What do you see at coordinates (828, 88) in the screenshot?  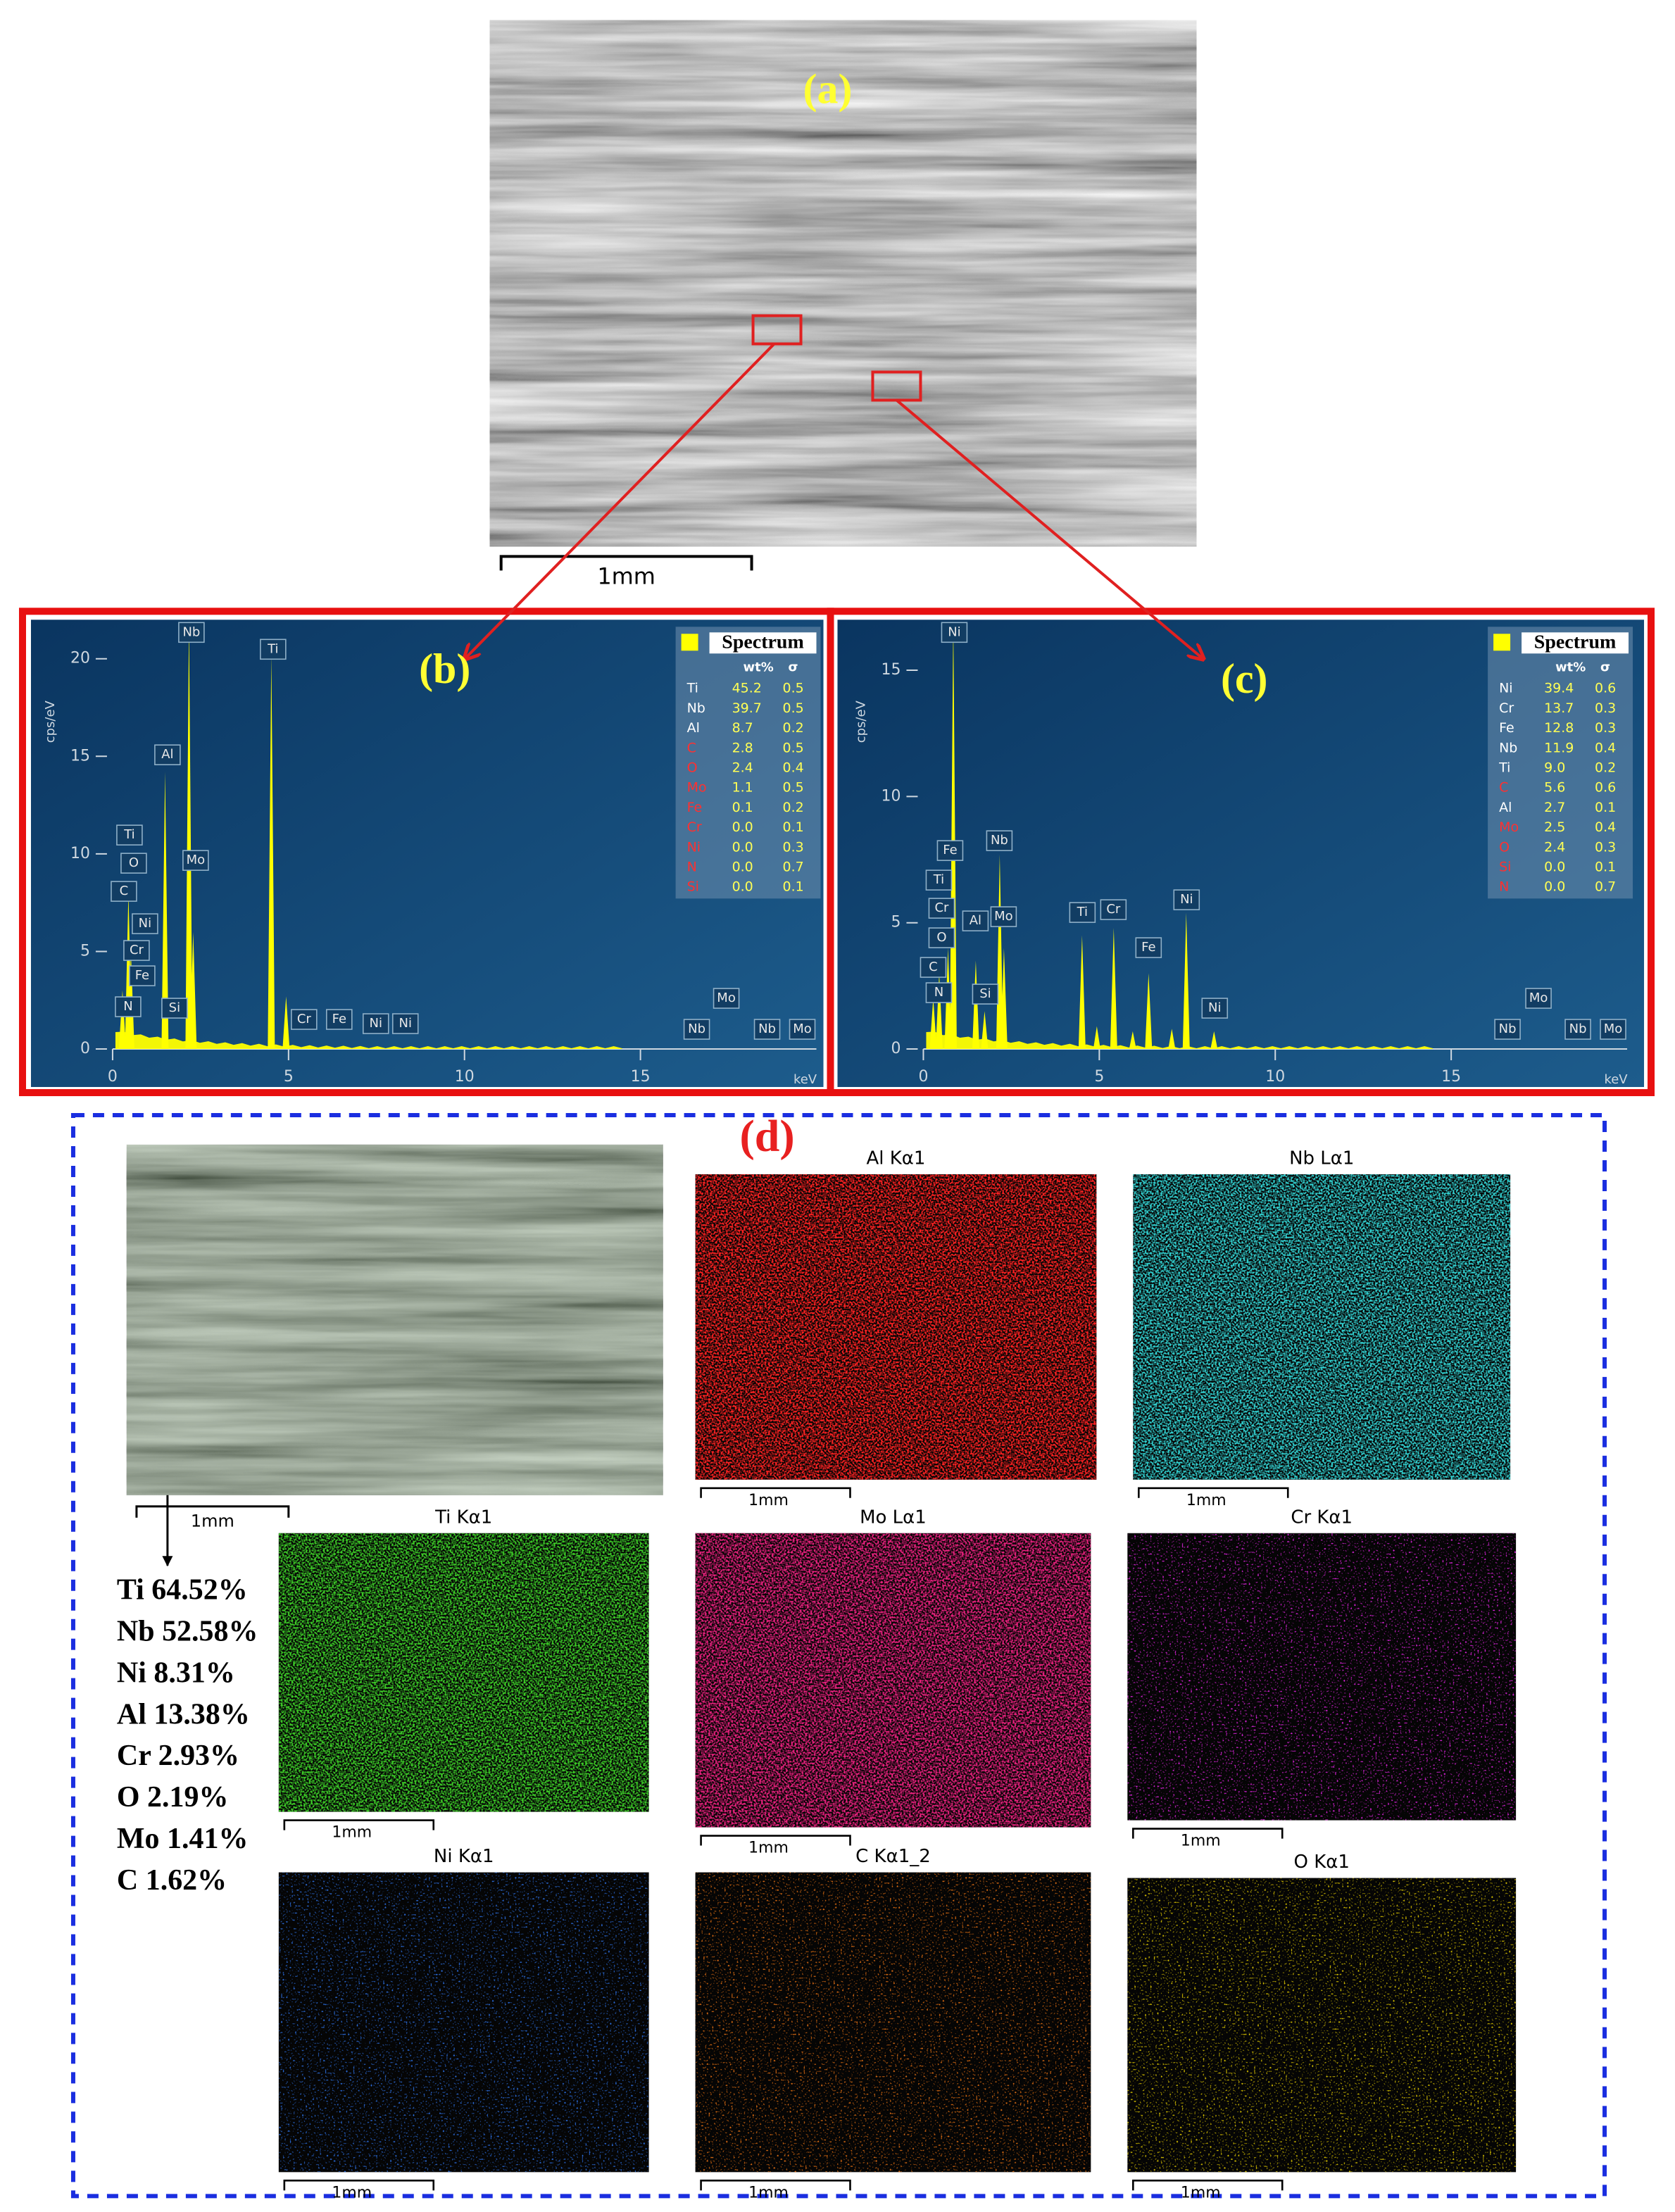 I see `panel-label: (a)` at bounding box center [828, 88].